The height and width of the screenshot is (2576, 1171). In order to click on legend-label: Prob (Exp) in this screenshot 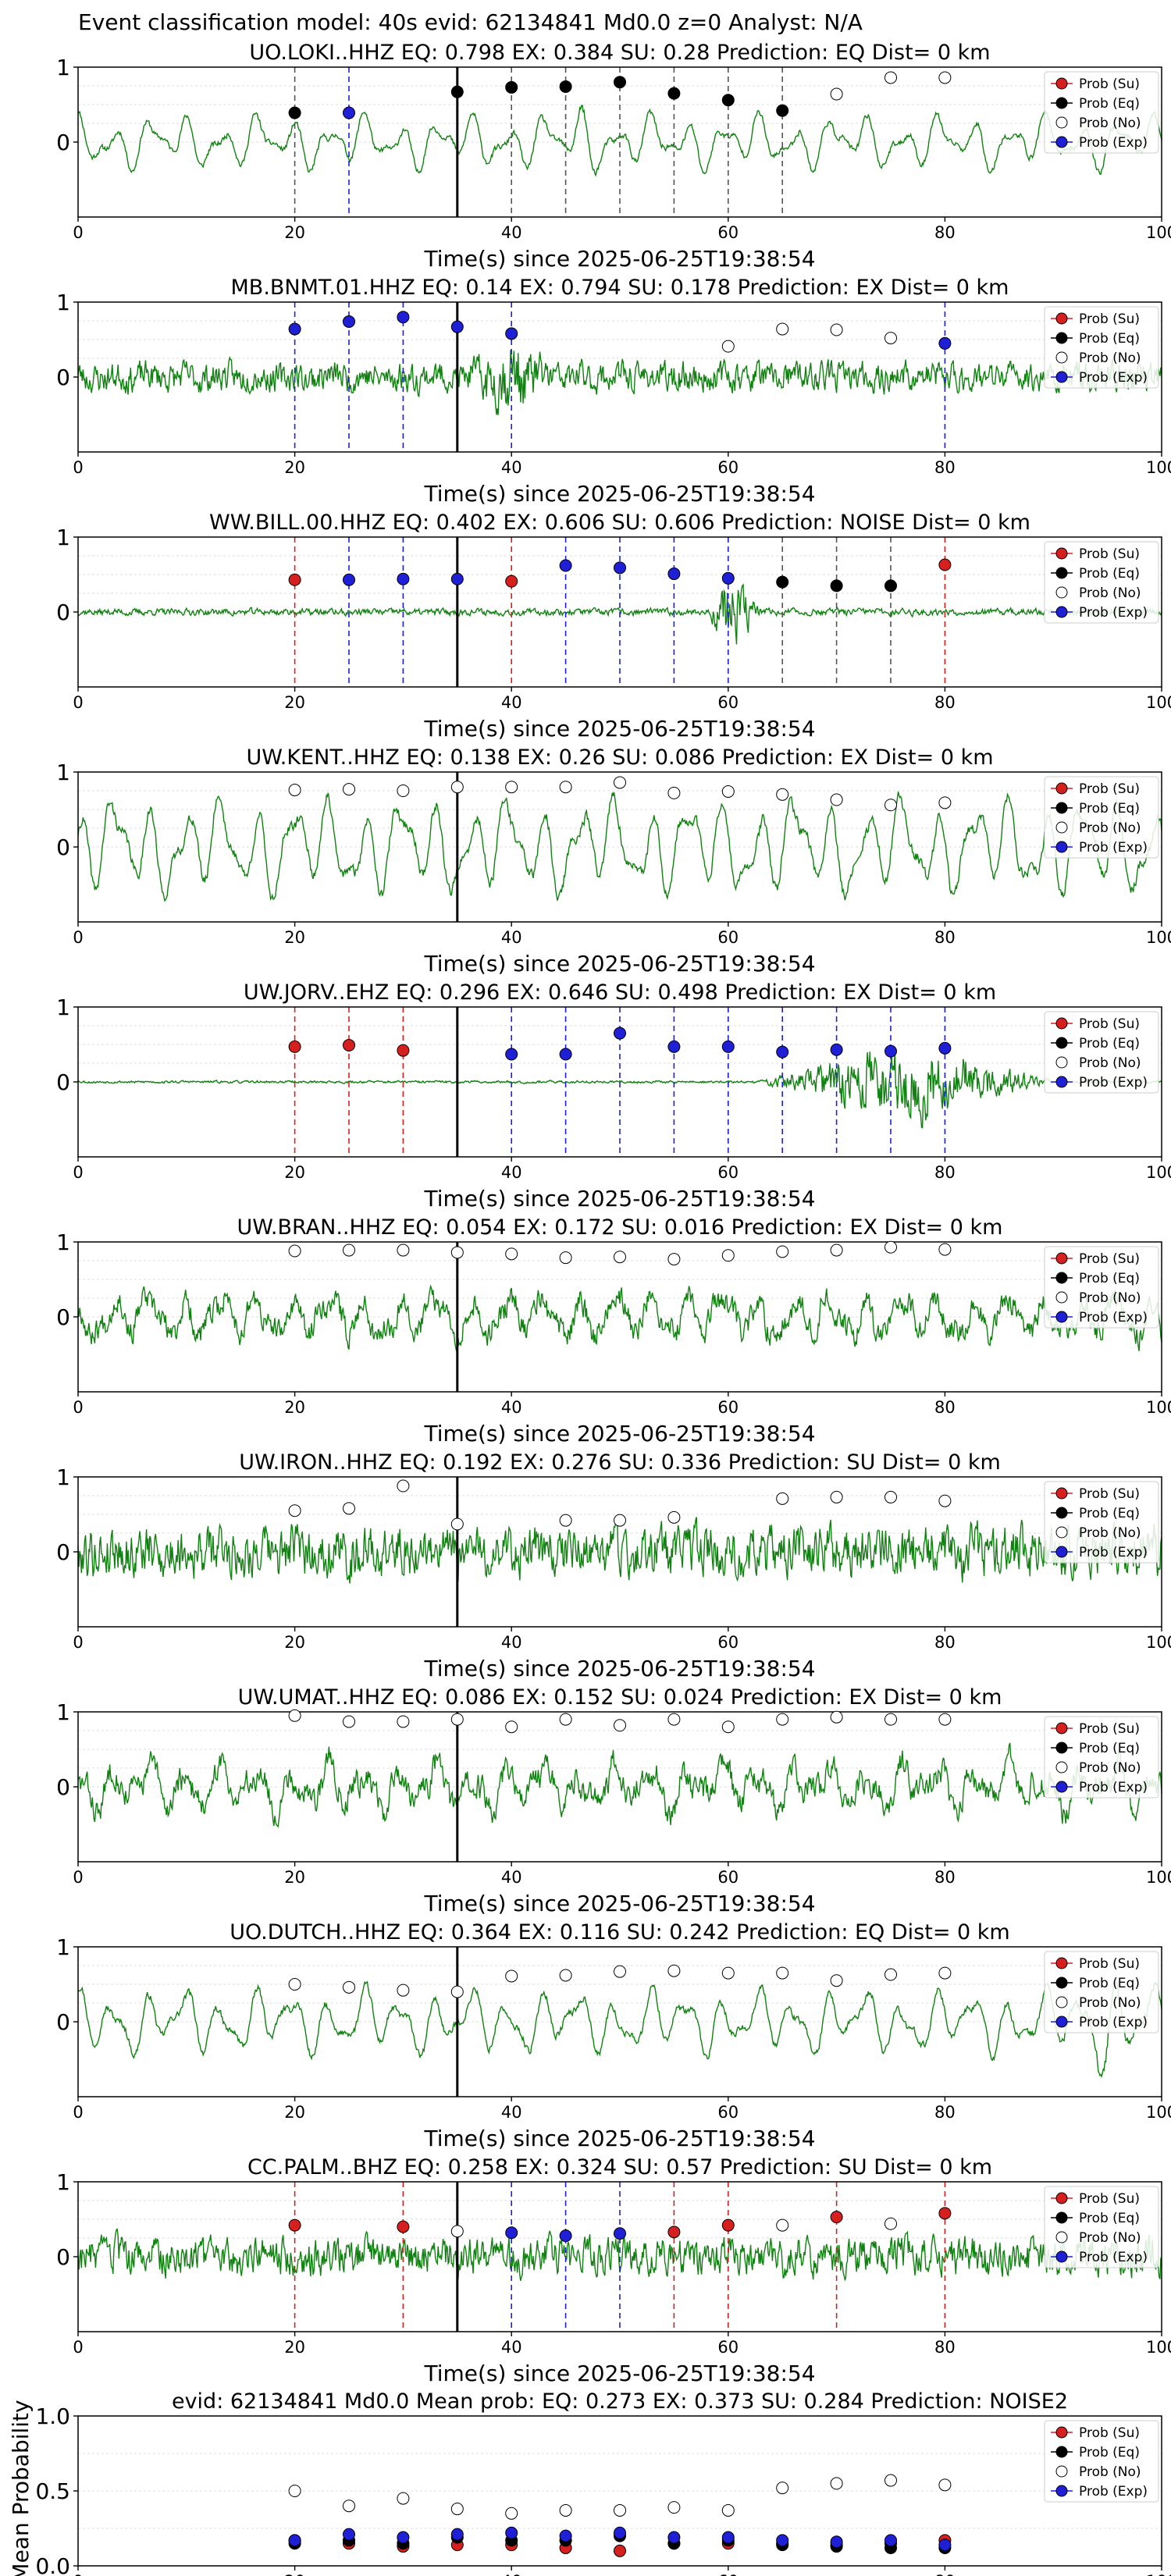, I will do `click(1113, 848)`.